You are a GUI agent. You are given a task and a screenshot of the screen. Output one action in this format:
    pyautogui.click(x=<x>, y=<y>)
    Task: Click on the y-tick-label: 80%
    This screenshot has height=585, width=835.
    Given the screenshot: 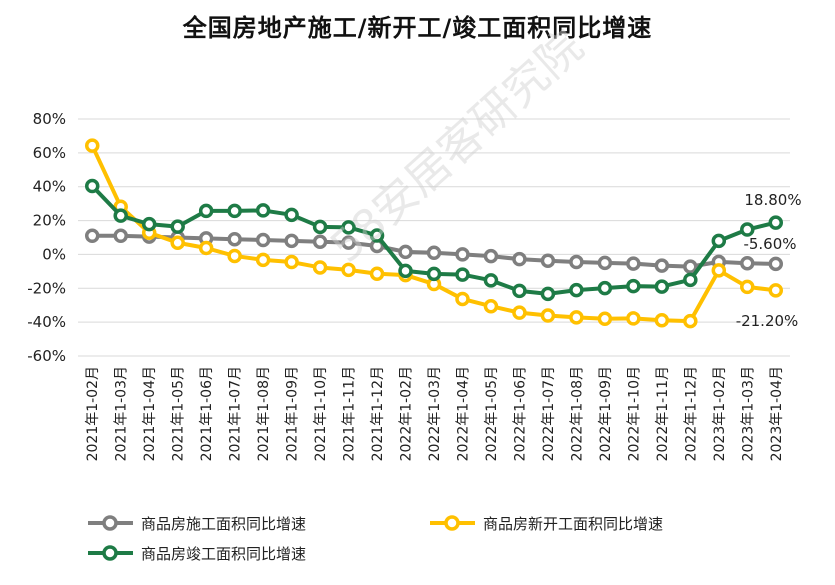 What is the action you would take?
    pyautogui.click(x=49, y=119)
    